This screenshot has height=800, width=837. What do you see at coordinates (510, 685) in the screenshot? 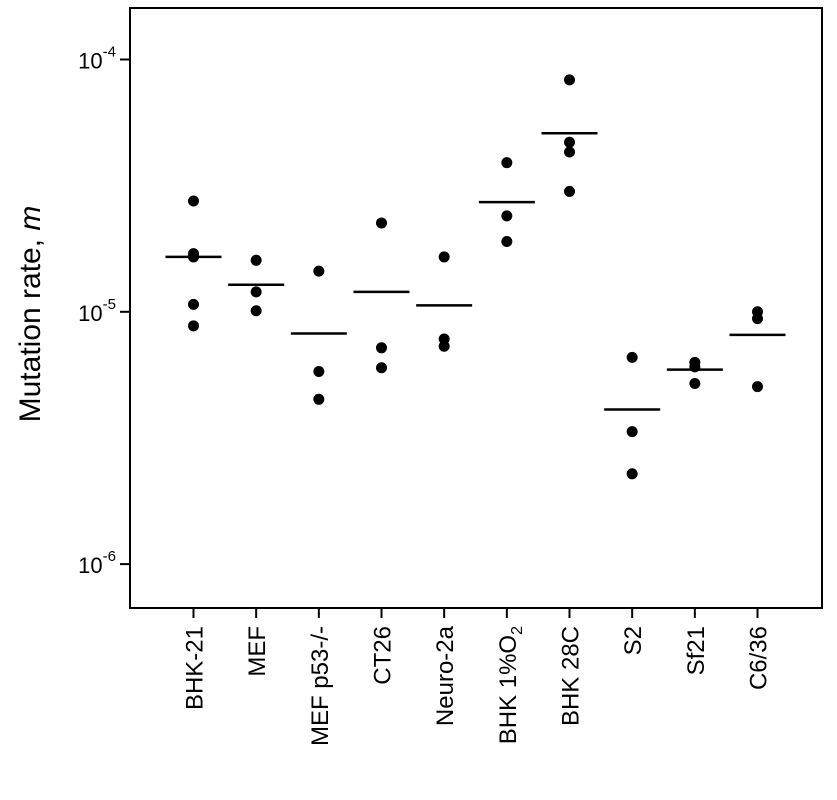
I see `x-category-label: BHK 1%O2` at bounding box center [510, 685].